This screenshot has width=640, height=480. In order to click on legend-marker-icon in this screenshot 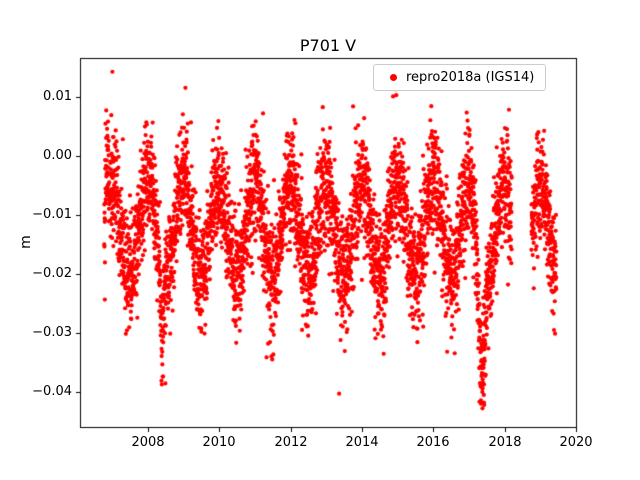, I will do `click(393, 77)`.